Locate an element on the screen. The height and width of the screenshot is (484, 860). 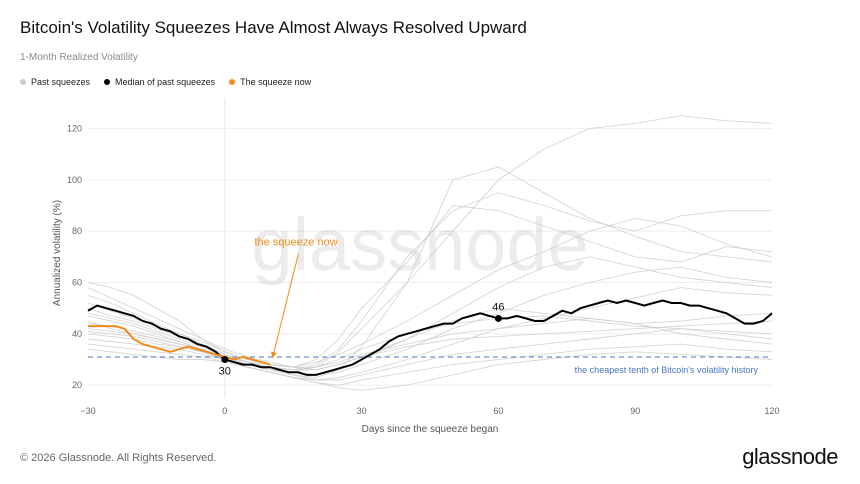
legend-item-past: Past squeezes is located at coordinates (55, 82).